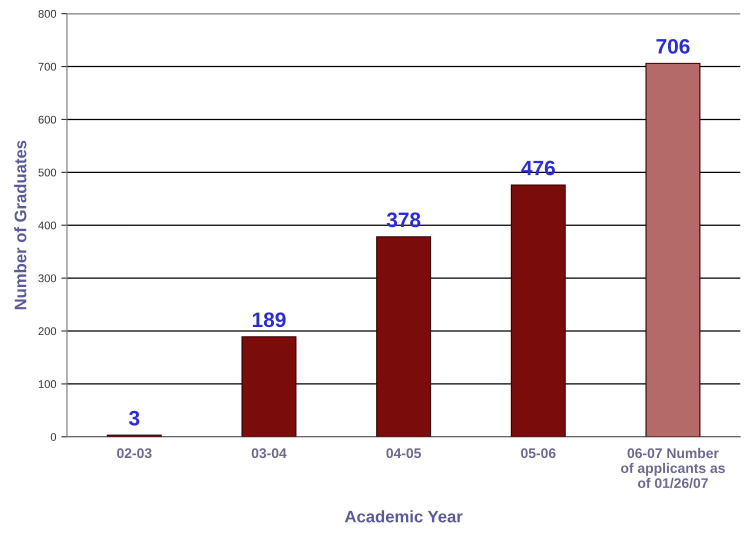 This screenshot has width=744, height=546. What do you see at coordinates (403, 453) in the screenshot?
I see `x-tick-label: 04-05` at bounding box center [403, 453].